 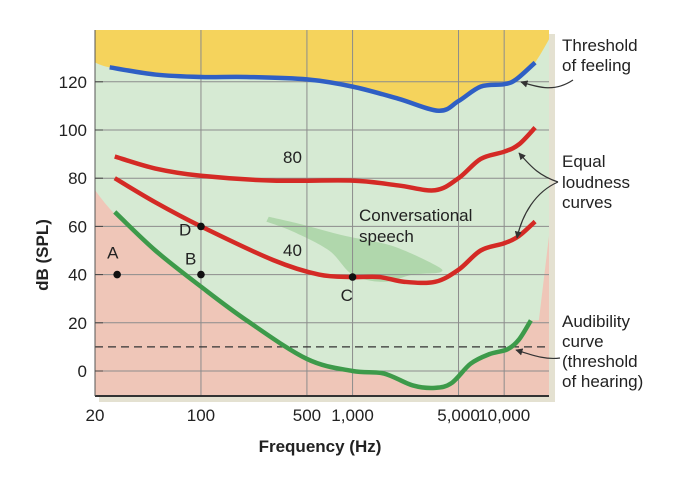 I want to click on annotation-threshold-of-feeling: Threshold of feeling, so click(x=602, y=55).